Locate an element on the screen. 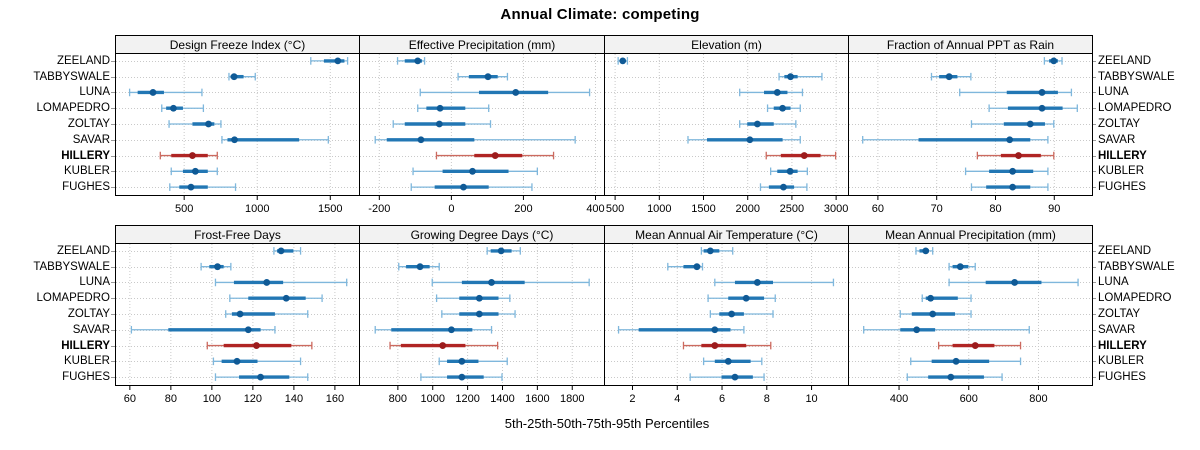  svg-text: 0 is located at coordinates (451, 209).